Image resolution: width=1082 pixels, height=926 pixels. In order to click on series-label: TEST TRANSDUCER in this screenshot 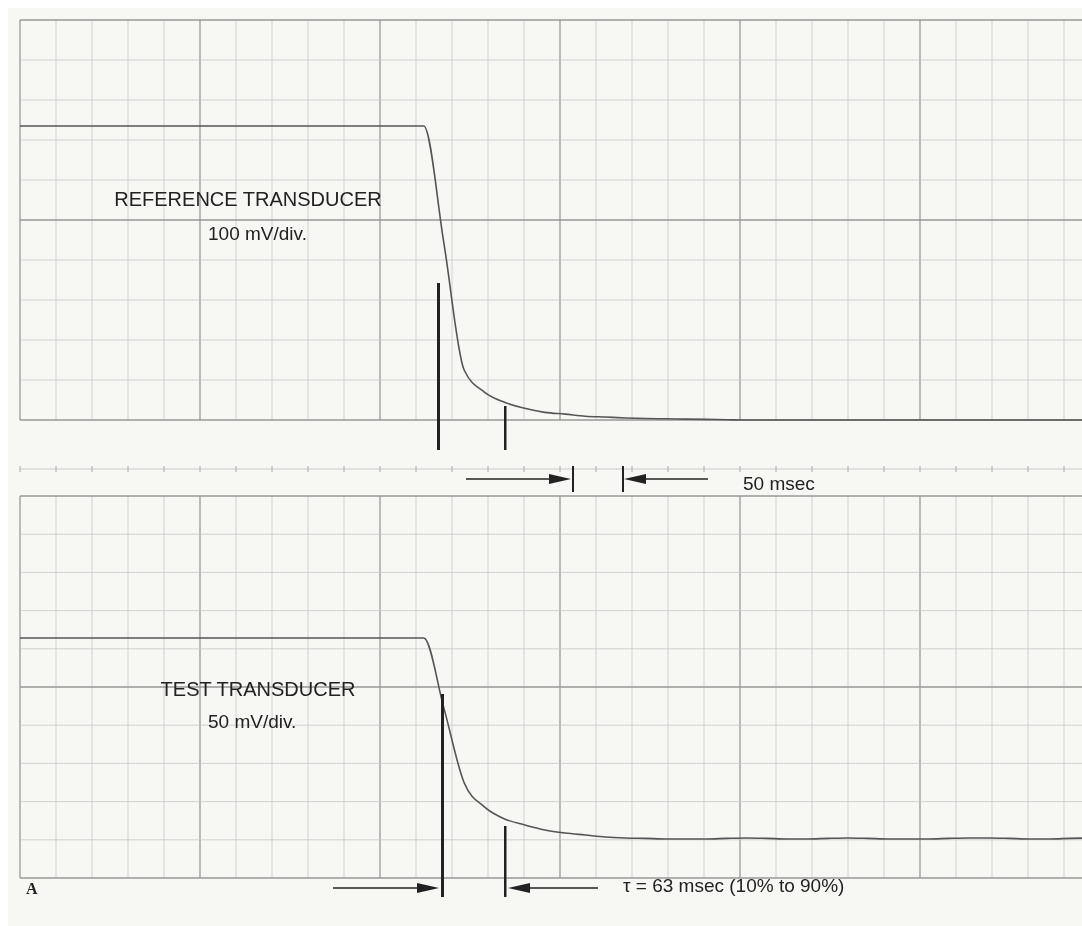, I will do `click(258, 689)`.